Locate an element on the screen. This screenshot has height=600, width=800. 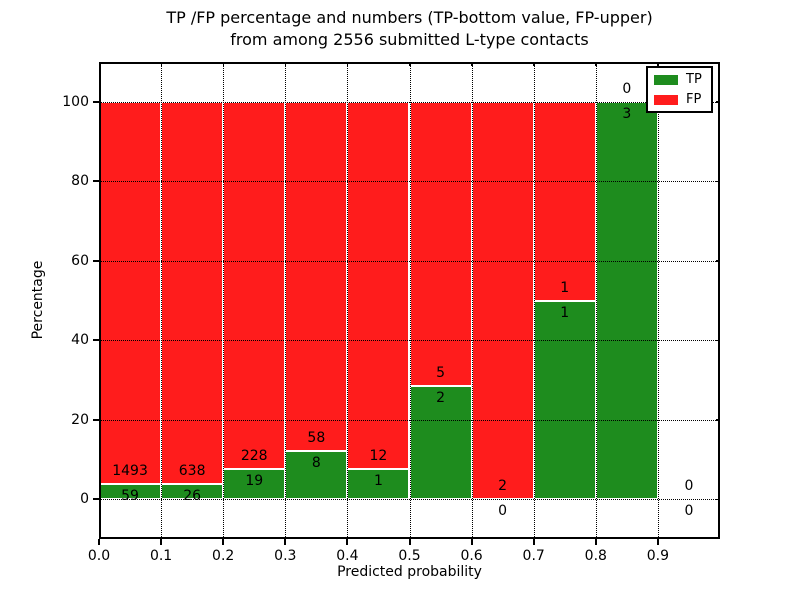
tp-legend-label: TP is located at coordinates (694, 79).